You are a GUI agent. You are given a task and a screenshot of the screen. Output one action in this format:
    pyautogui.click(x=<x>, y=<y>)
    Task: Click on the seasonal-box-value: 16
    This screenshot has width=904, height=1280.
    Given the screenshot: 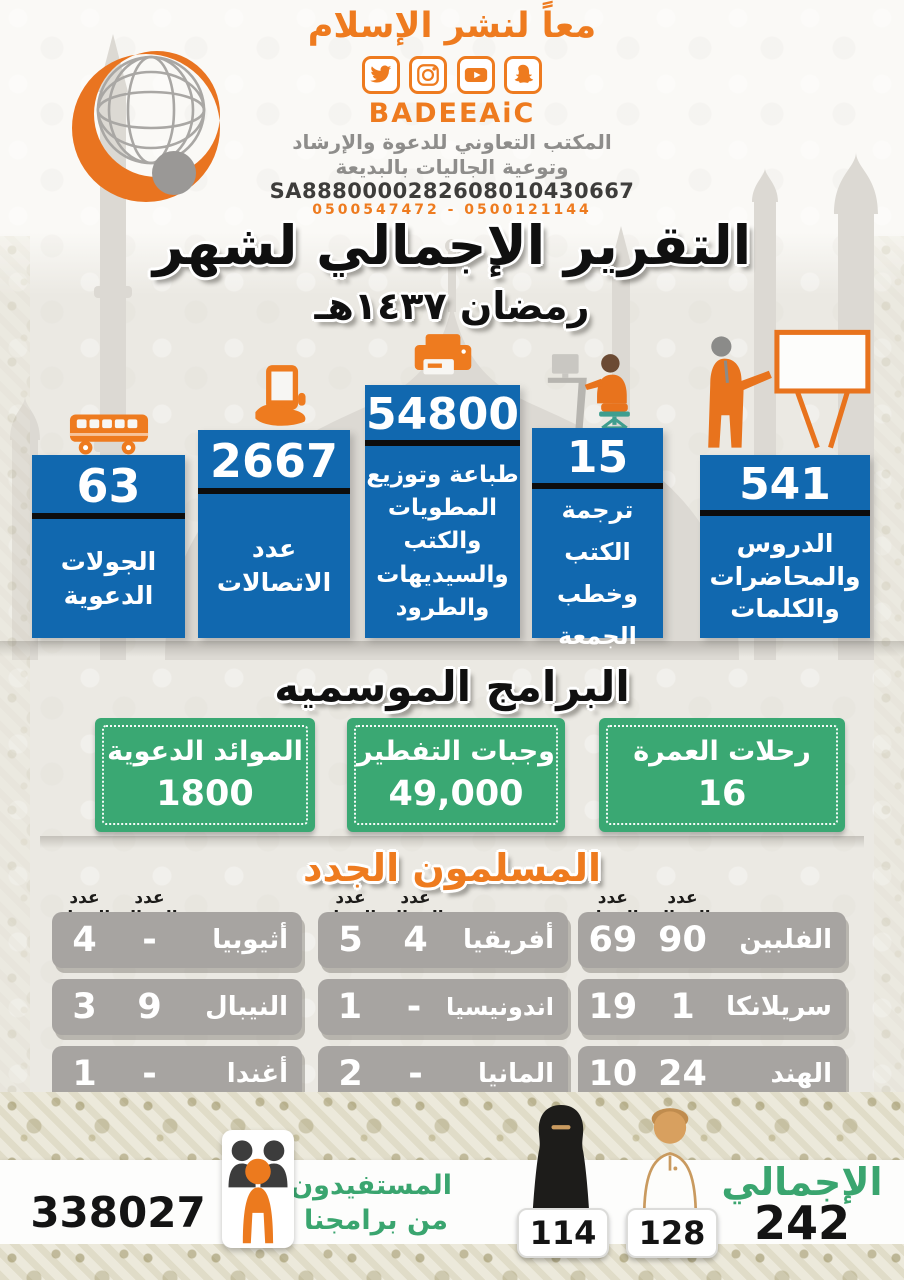 What is the action you would take?
    pyautogui.click(x=722, y=794)
    